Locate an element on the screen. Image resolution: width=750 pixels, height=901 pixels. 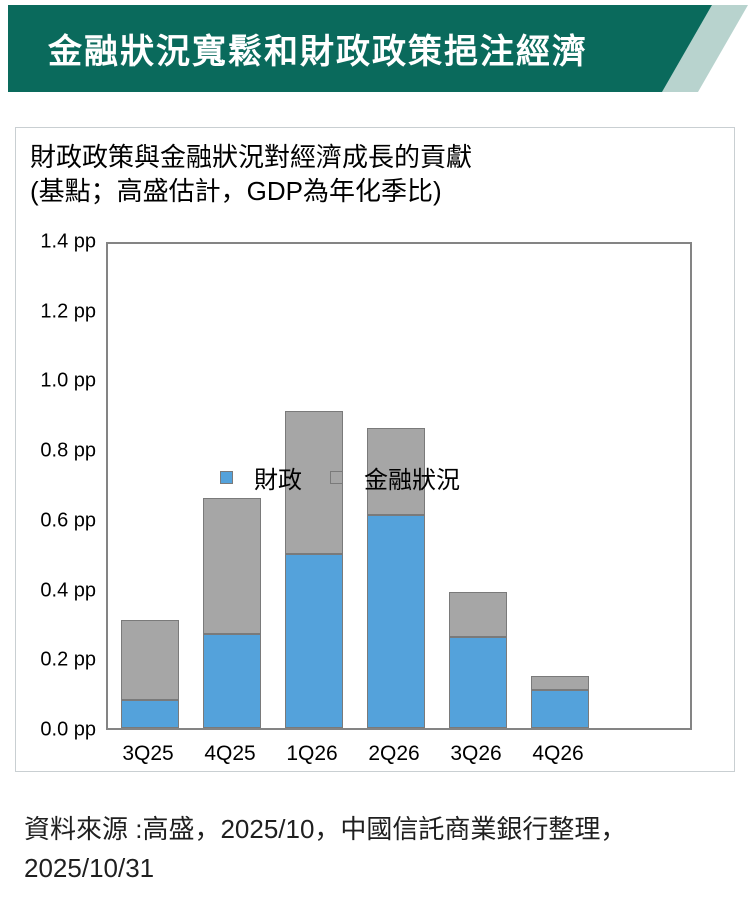
chart-title: 財政政策與金融狀況對經濟成長的貢獻 is located at coordinates (251, 157).